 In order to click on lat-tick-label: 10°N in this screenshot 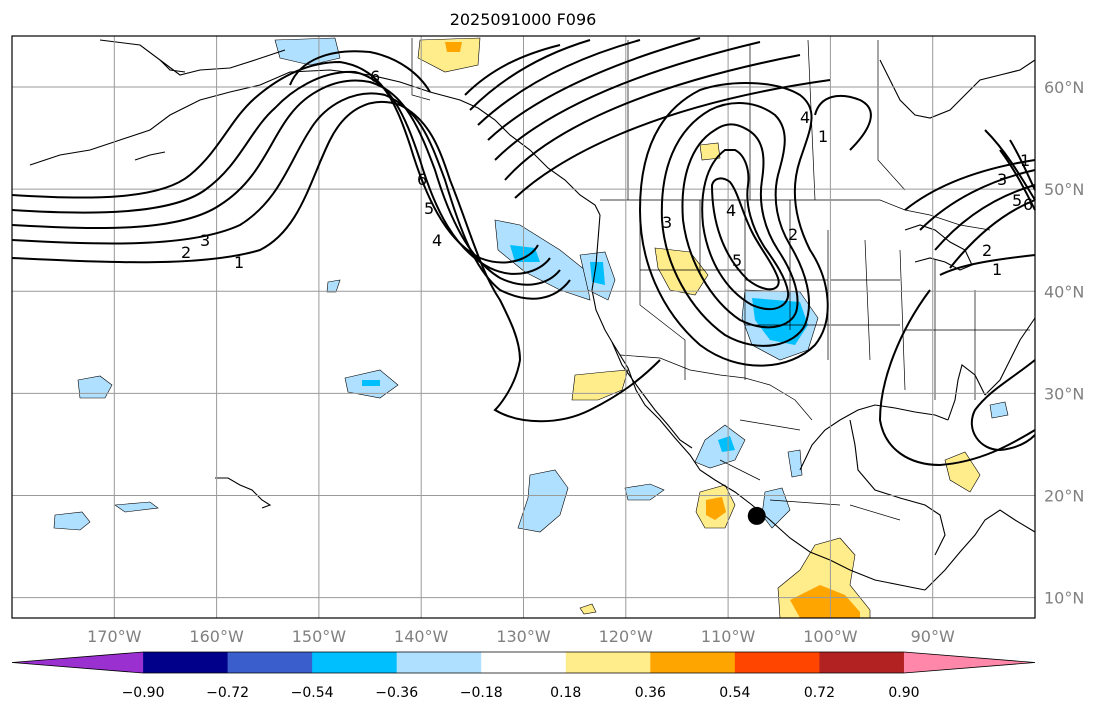, I will do `click(1064, 598)`.